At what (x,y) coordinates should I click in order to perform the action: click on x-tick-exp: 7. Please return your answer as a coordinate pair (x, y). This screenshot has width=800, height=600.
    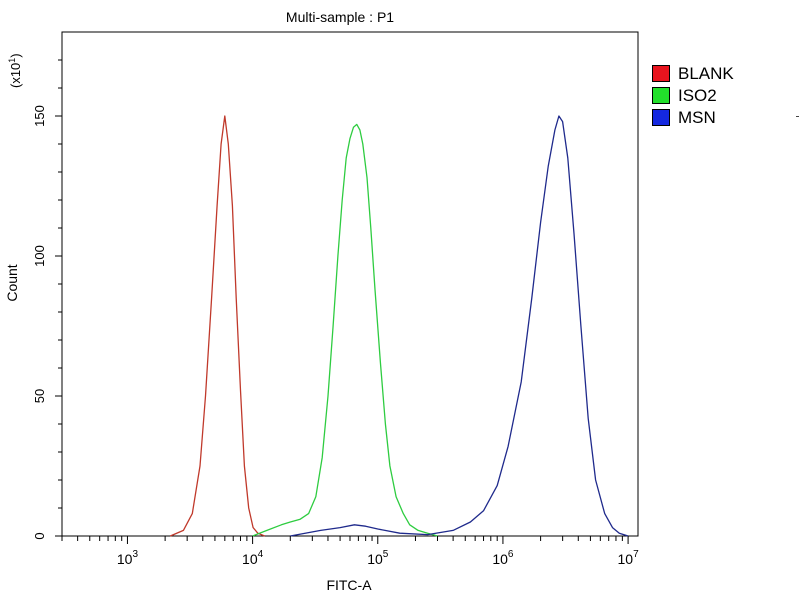
    Looking at the image, I should click on (636, 554).